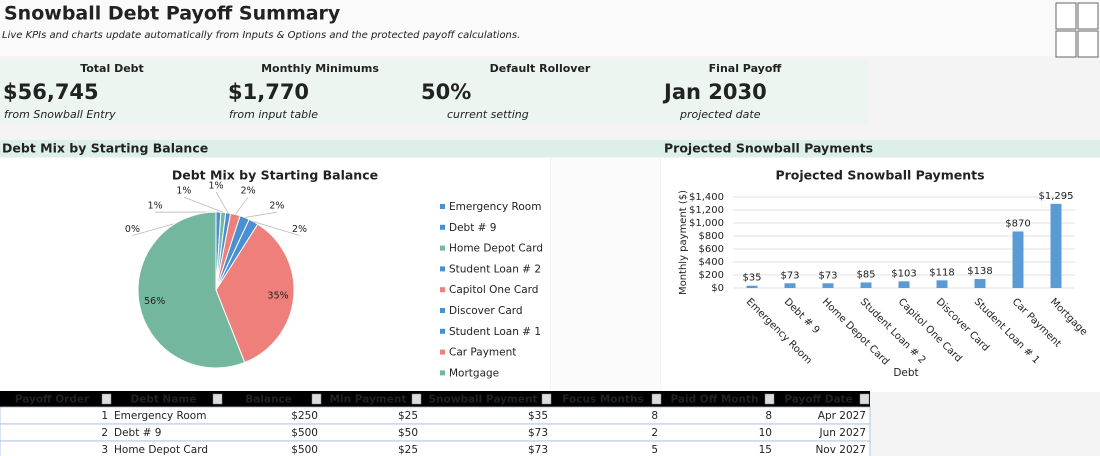  What do you see at coordinates (486, 311) in the screenshot?
I see `legend-label: Discover Card` at bounding box center [486, 311].